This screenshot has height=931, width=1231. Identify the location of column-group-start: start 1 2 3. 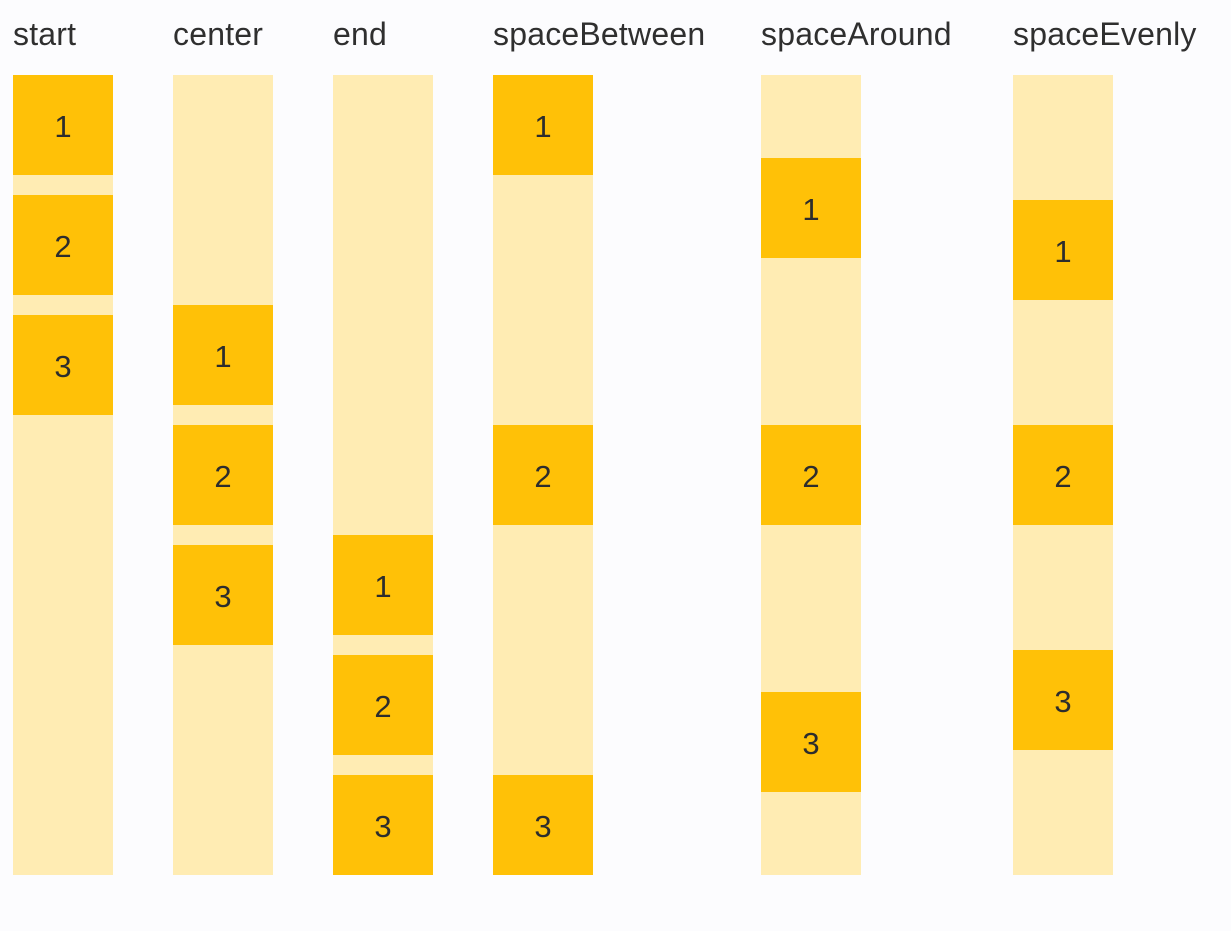
(63, 465).